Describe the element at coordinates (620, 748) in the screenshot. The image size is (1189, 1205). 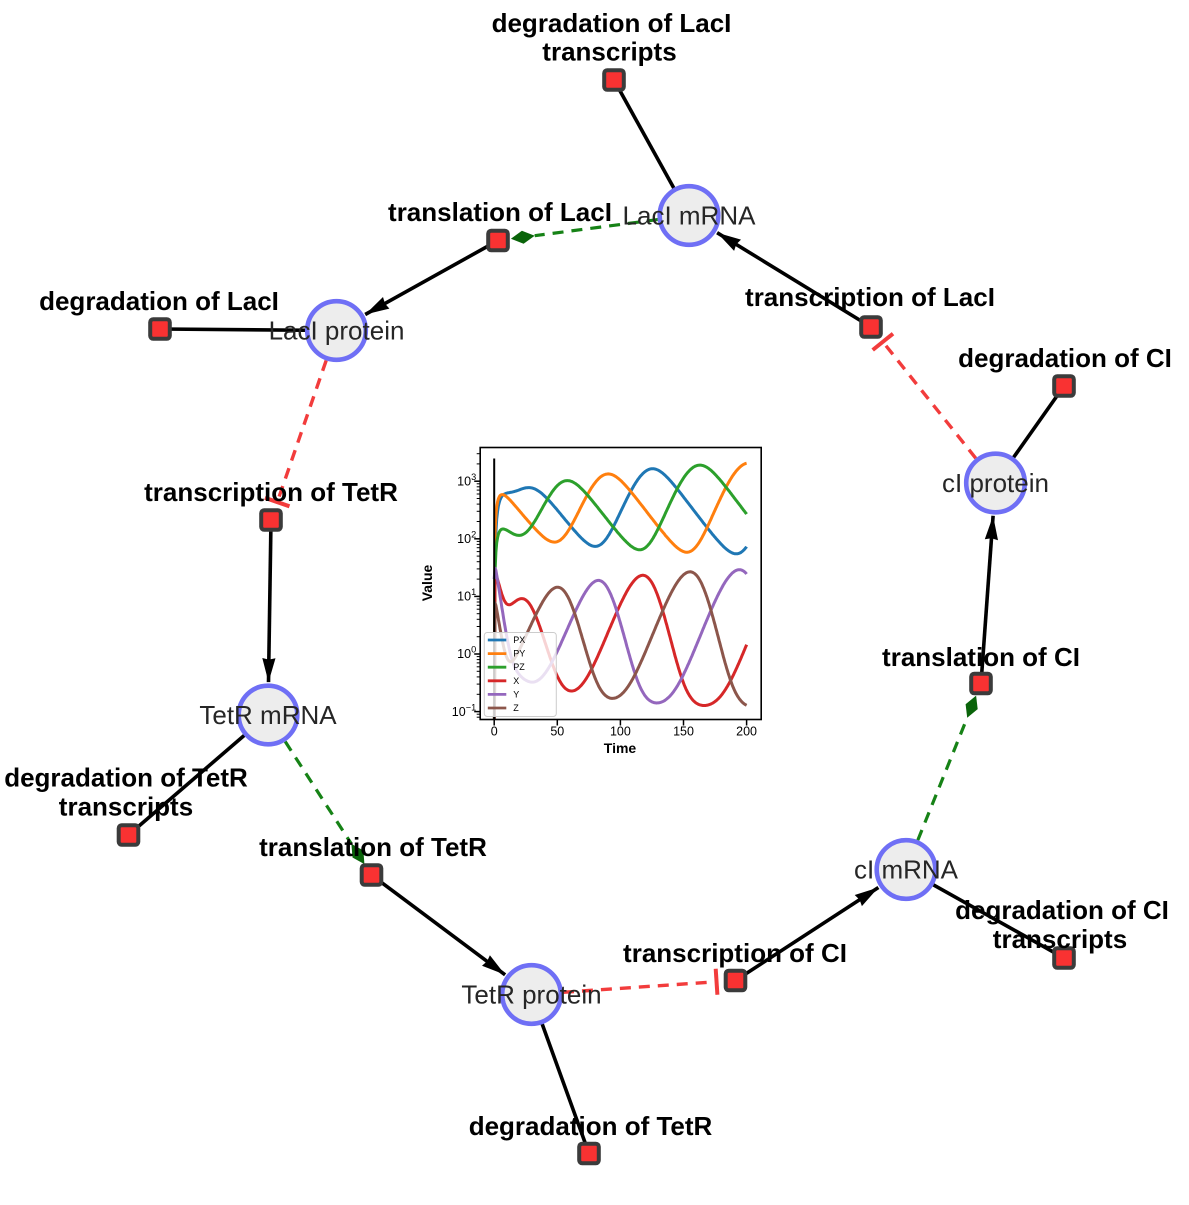
I see `svg-text: Time` at that location.